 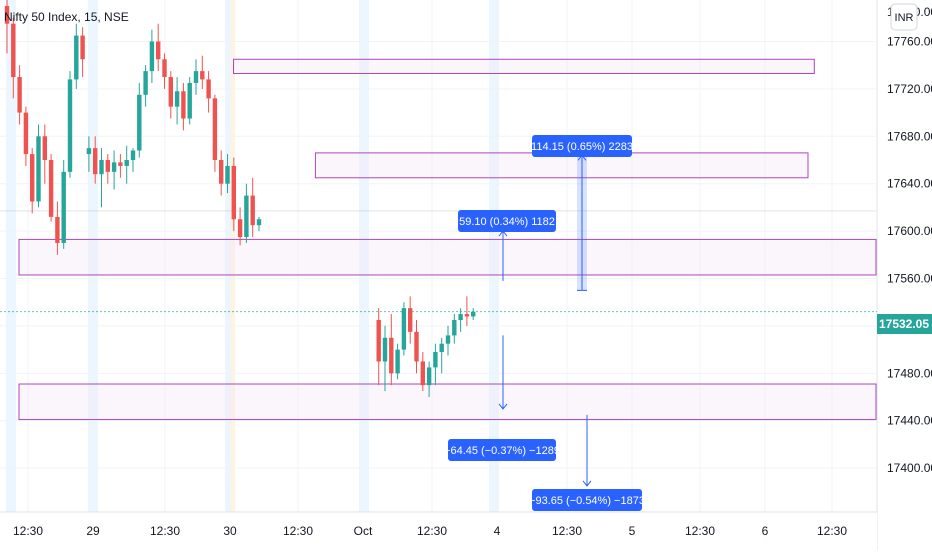 I want to click on measurement-label-box, so click(x=582, y=146).